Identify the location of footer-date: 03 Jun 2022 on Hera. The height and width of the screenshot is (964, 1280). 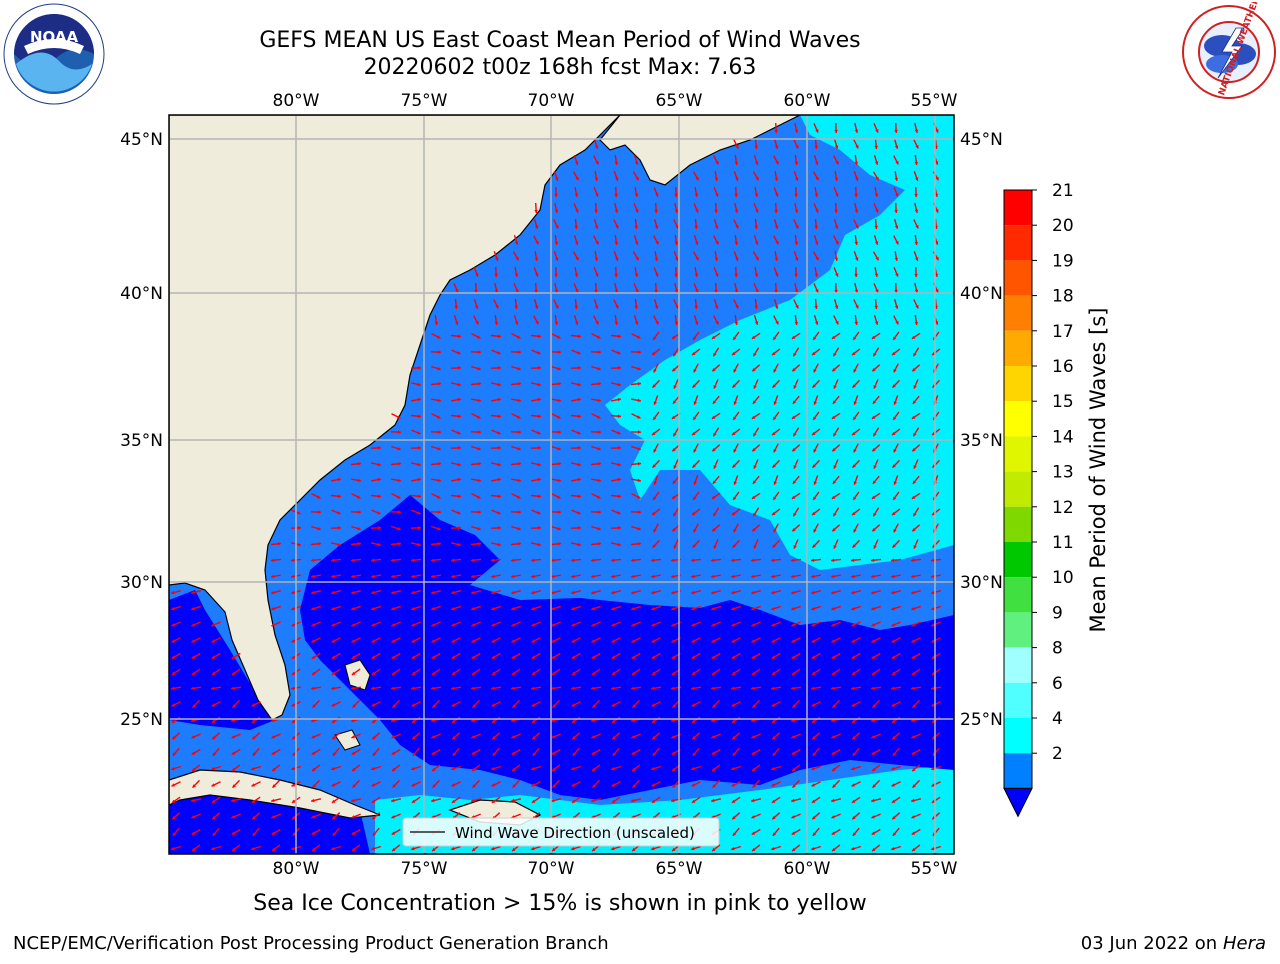
(1173, 943).